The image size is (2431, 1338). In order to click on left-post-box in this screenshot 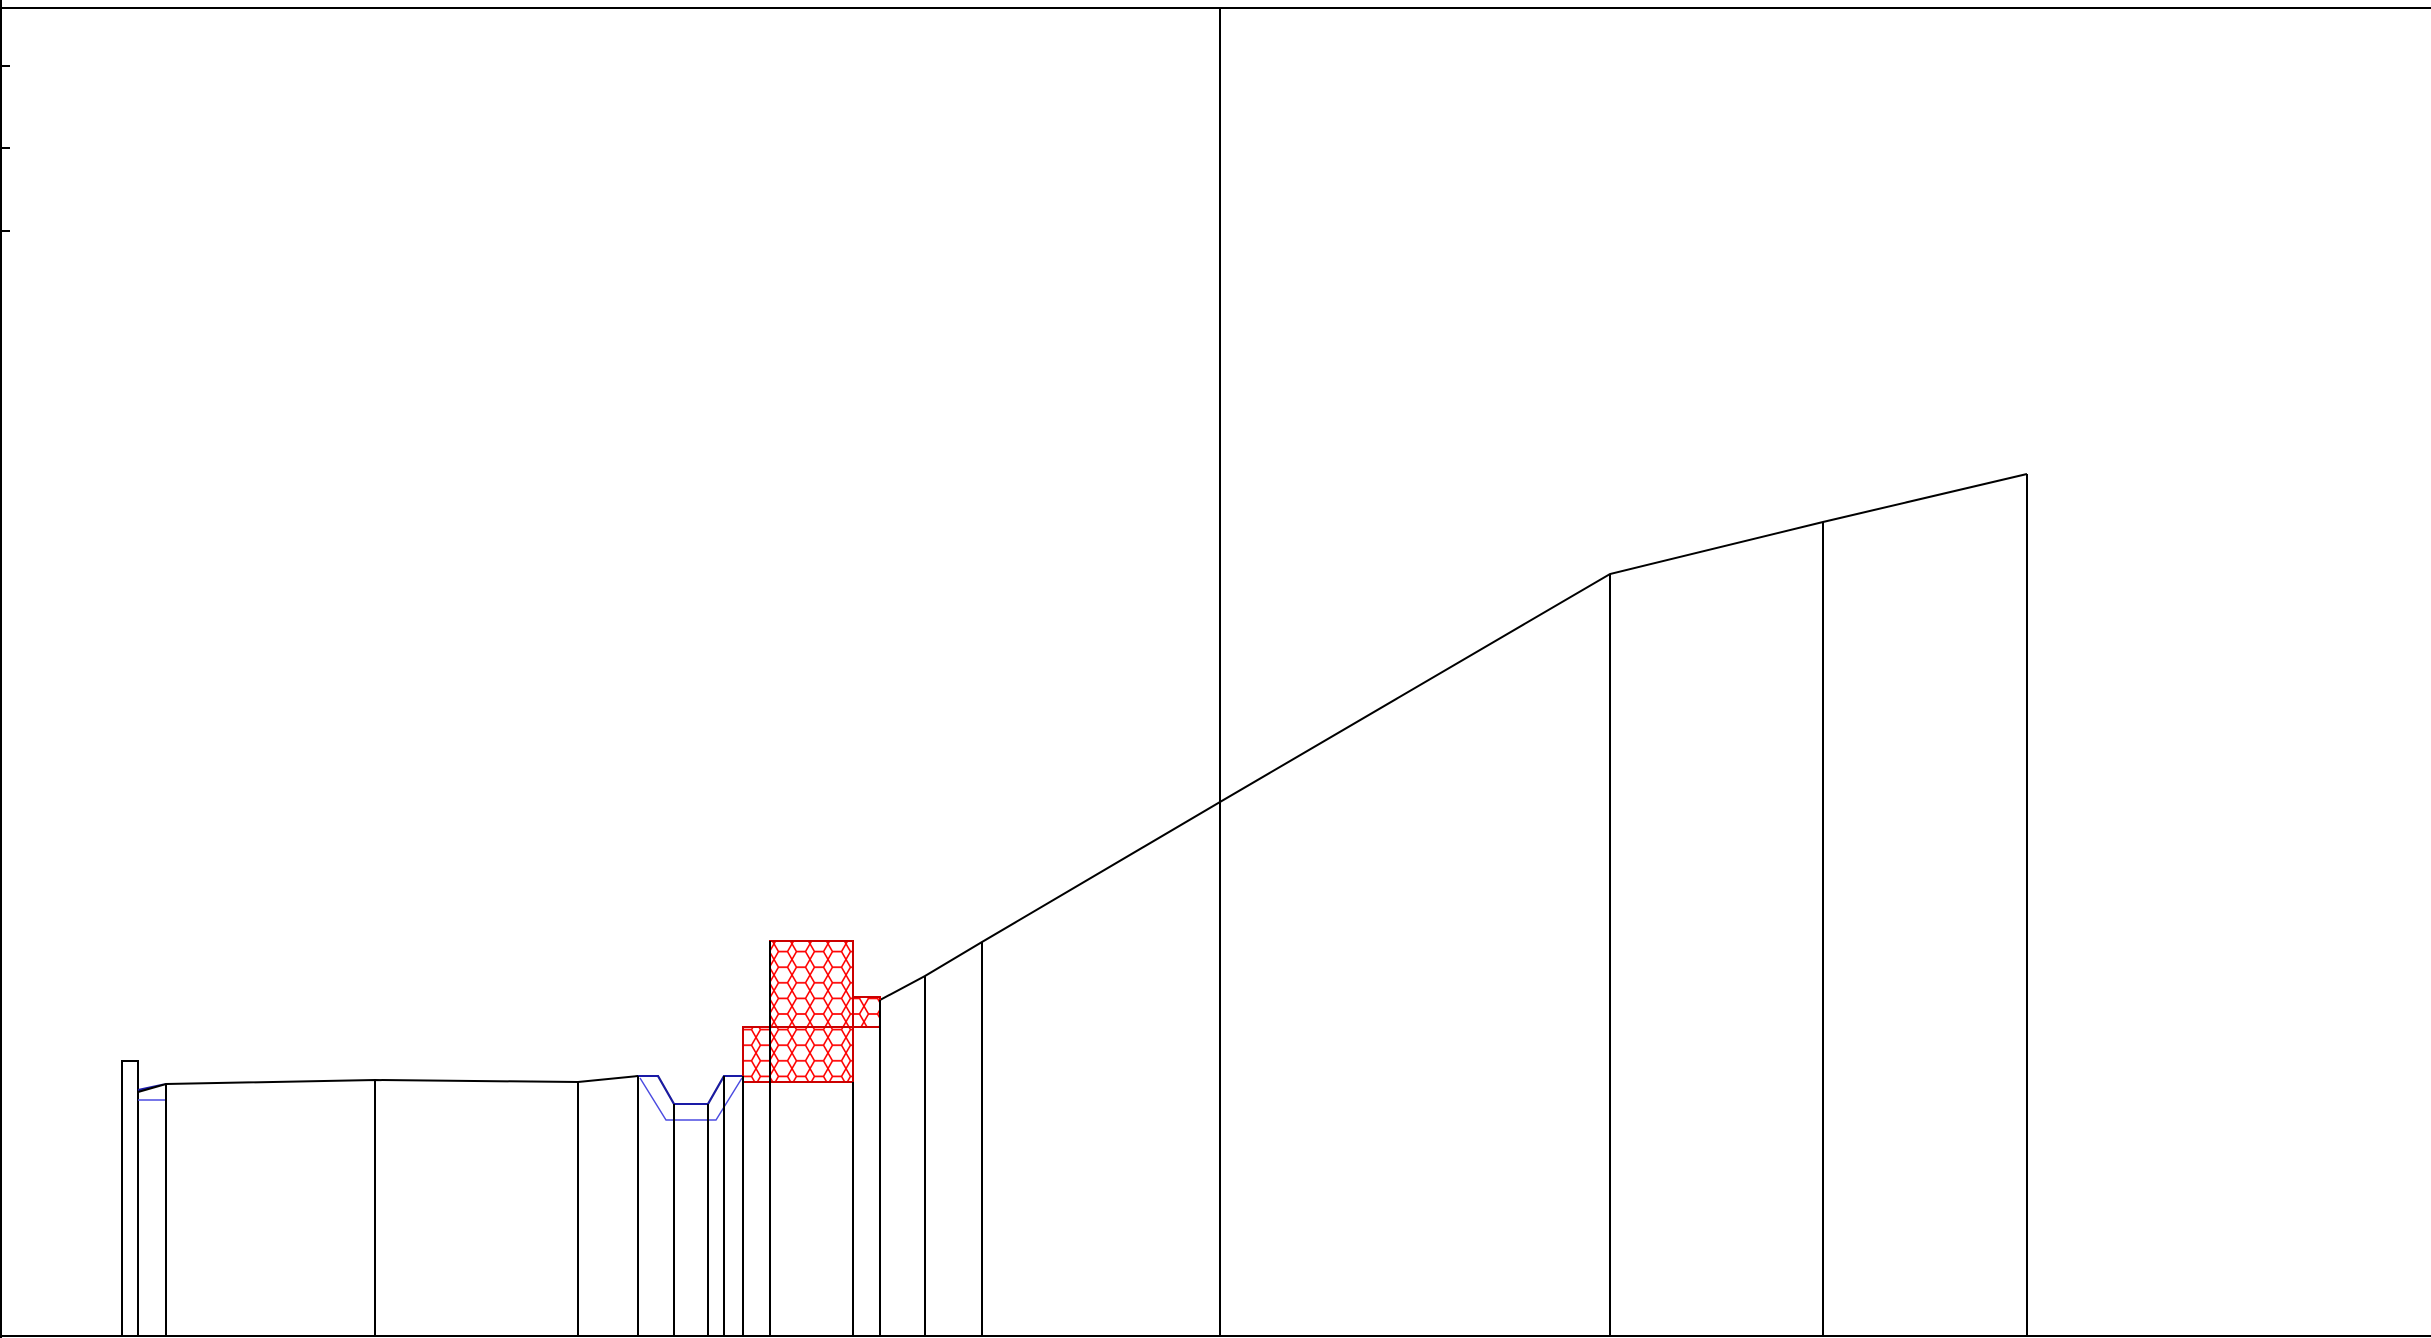, I will do `click(130, 1198)`.